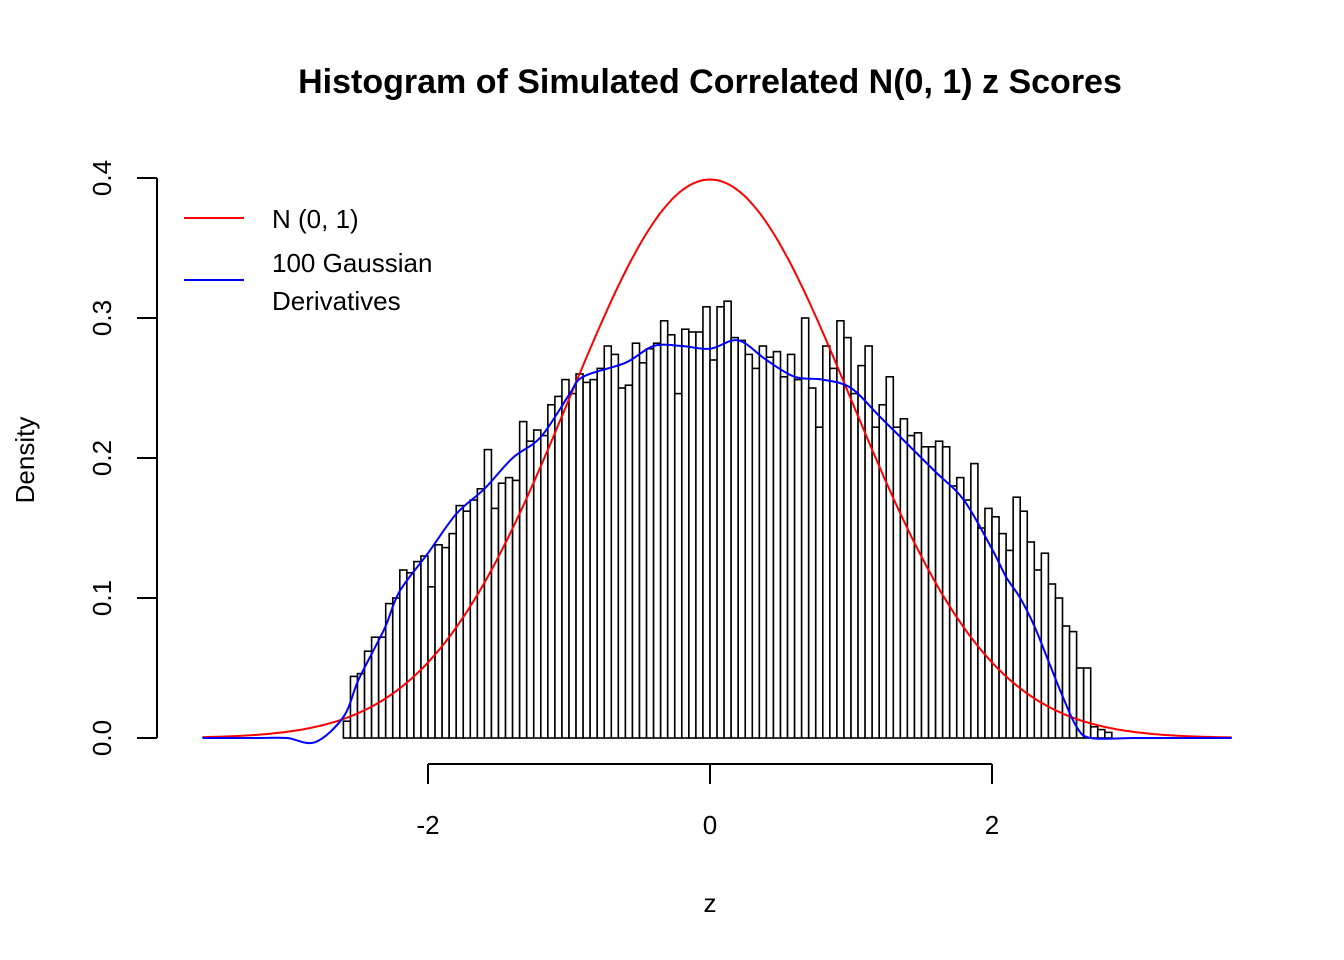 The height and width of the screenshot is (960, 1344). Describe the element at coordinates (352, 263) in the screenshot. I see `legend-label-gaussian-line1: 100 Gaussian` at that location.